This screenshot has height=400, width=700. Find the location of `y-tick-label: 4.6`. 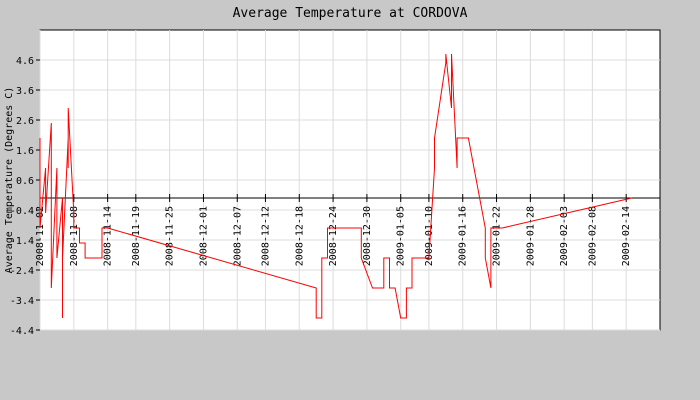

y-tick-label: 4.6 is located at coordinates (25, 61).